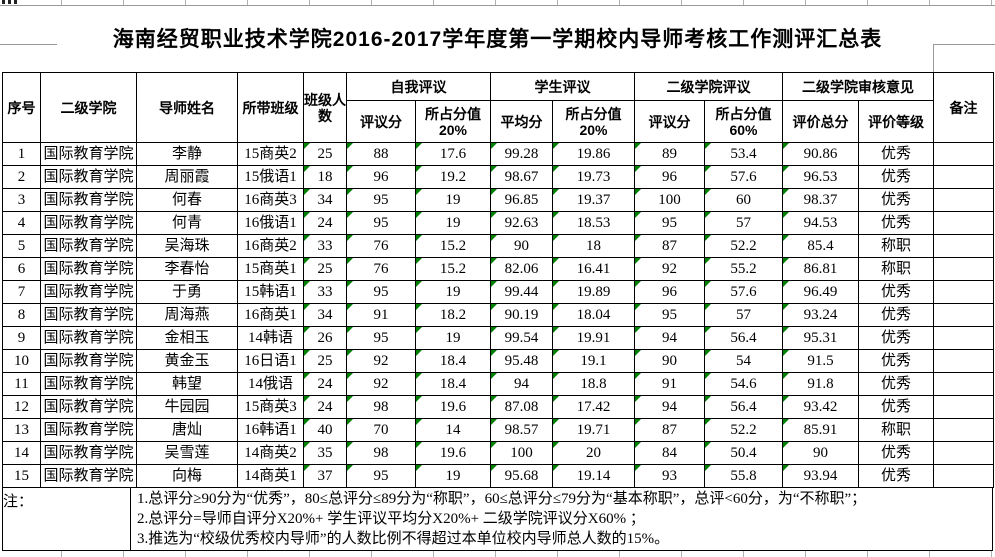  What do you see at coordinates (187, 315) in the screenshot?
I see `table-cell: 周海燕` at bounding box center [187, 315].